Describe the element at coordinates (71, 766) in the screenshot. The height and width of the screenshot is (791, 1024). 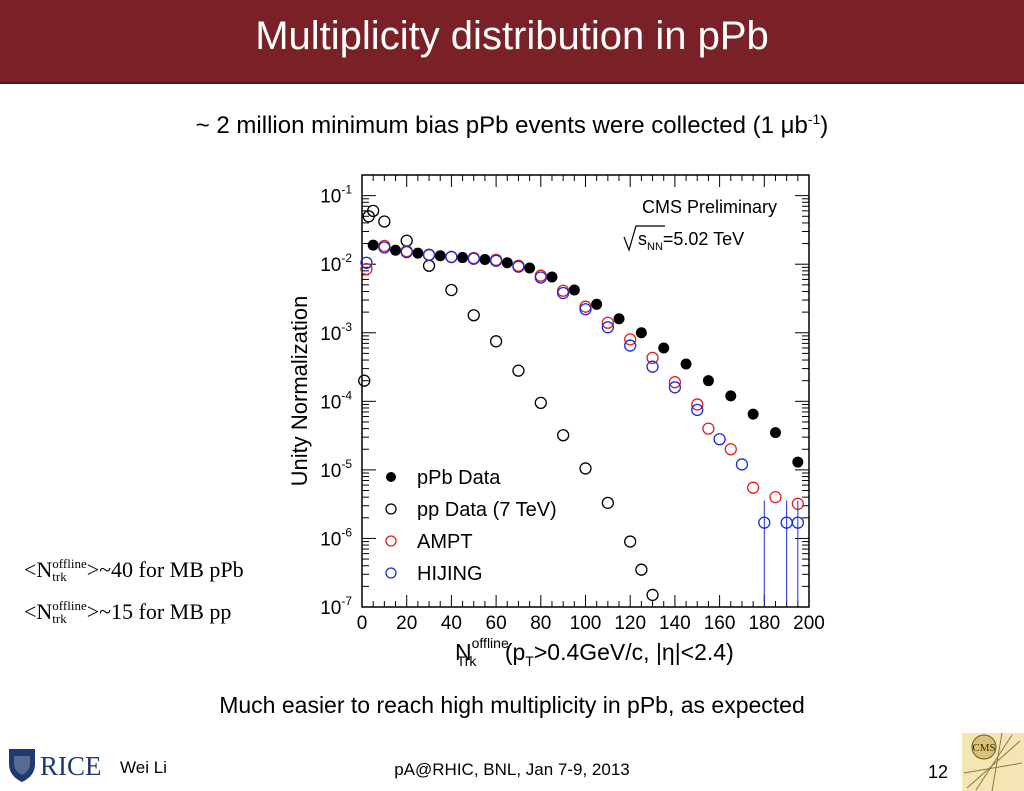
I see `rice-logo-text: RICE` at that location.